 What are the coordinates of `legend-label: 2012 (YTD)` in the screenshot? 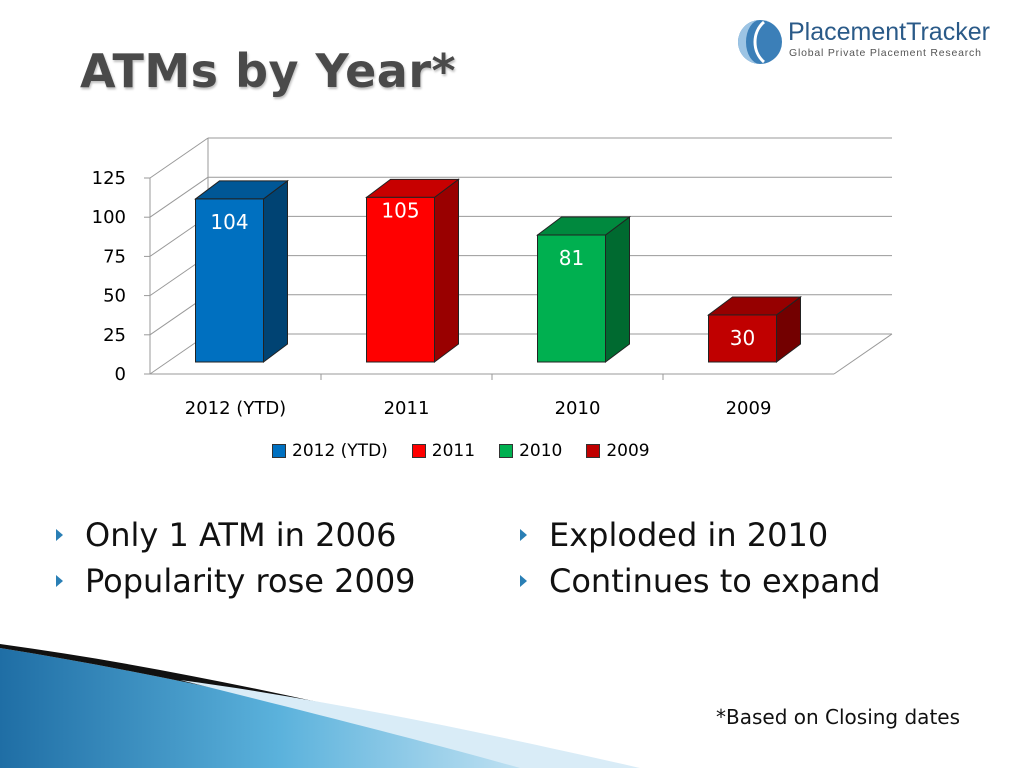 It's located at (340, 451).